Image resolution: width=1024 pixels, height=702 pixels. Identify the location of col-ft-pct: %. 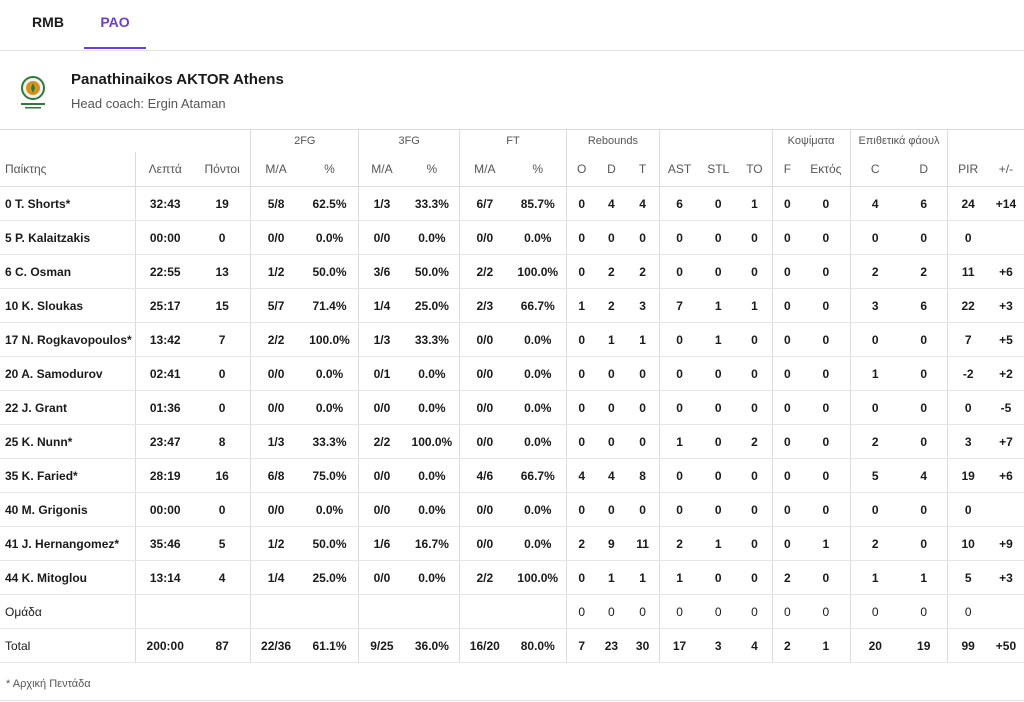
(538, 169).